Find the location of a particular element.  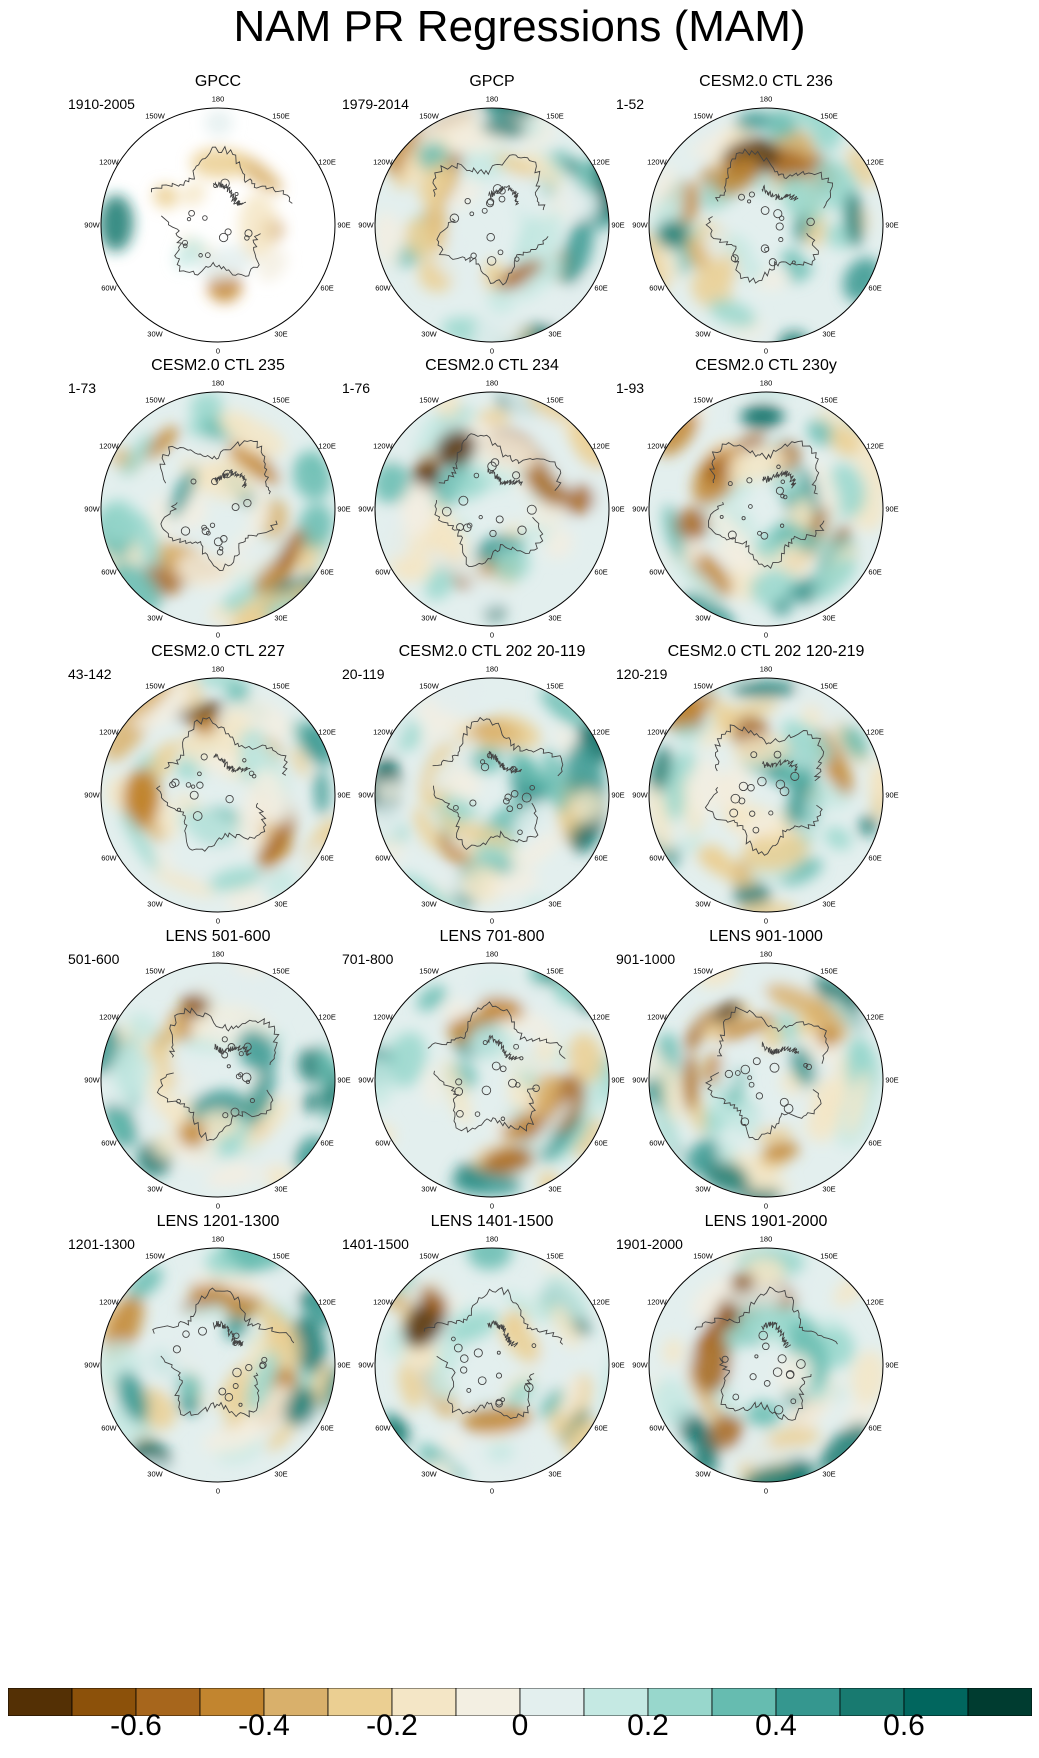

panel-period: 1-93 is located at coordinates (630, 388).